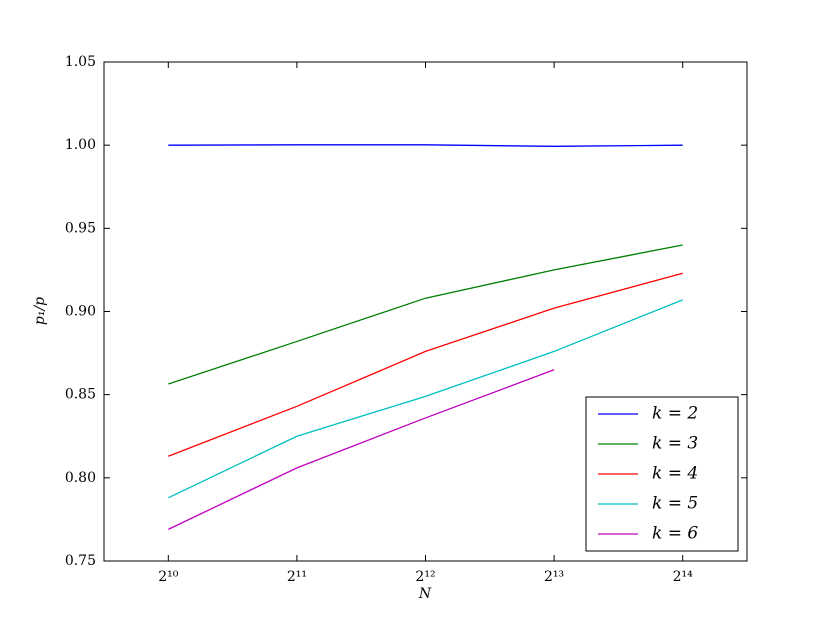 This screenshot has width=830, height=623. I want to click on x-axis-label: N, so click(425, 594).